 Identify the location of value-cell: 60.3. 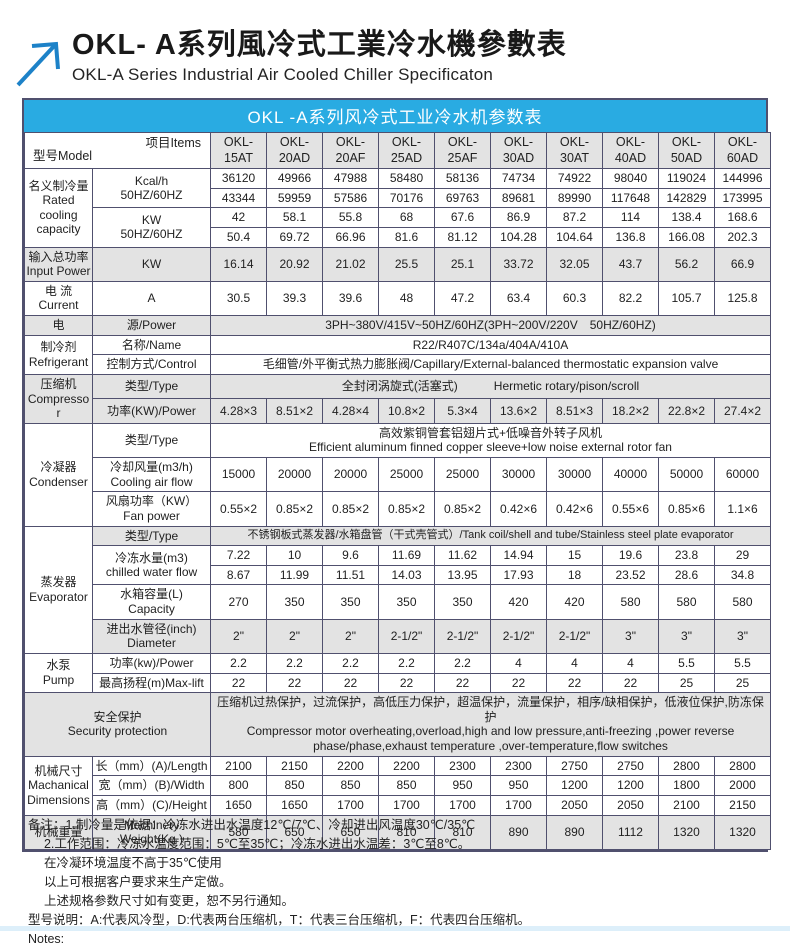
(574, 298).